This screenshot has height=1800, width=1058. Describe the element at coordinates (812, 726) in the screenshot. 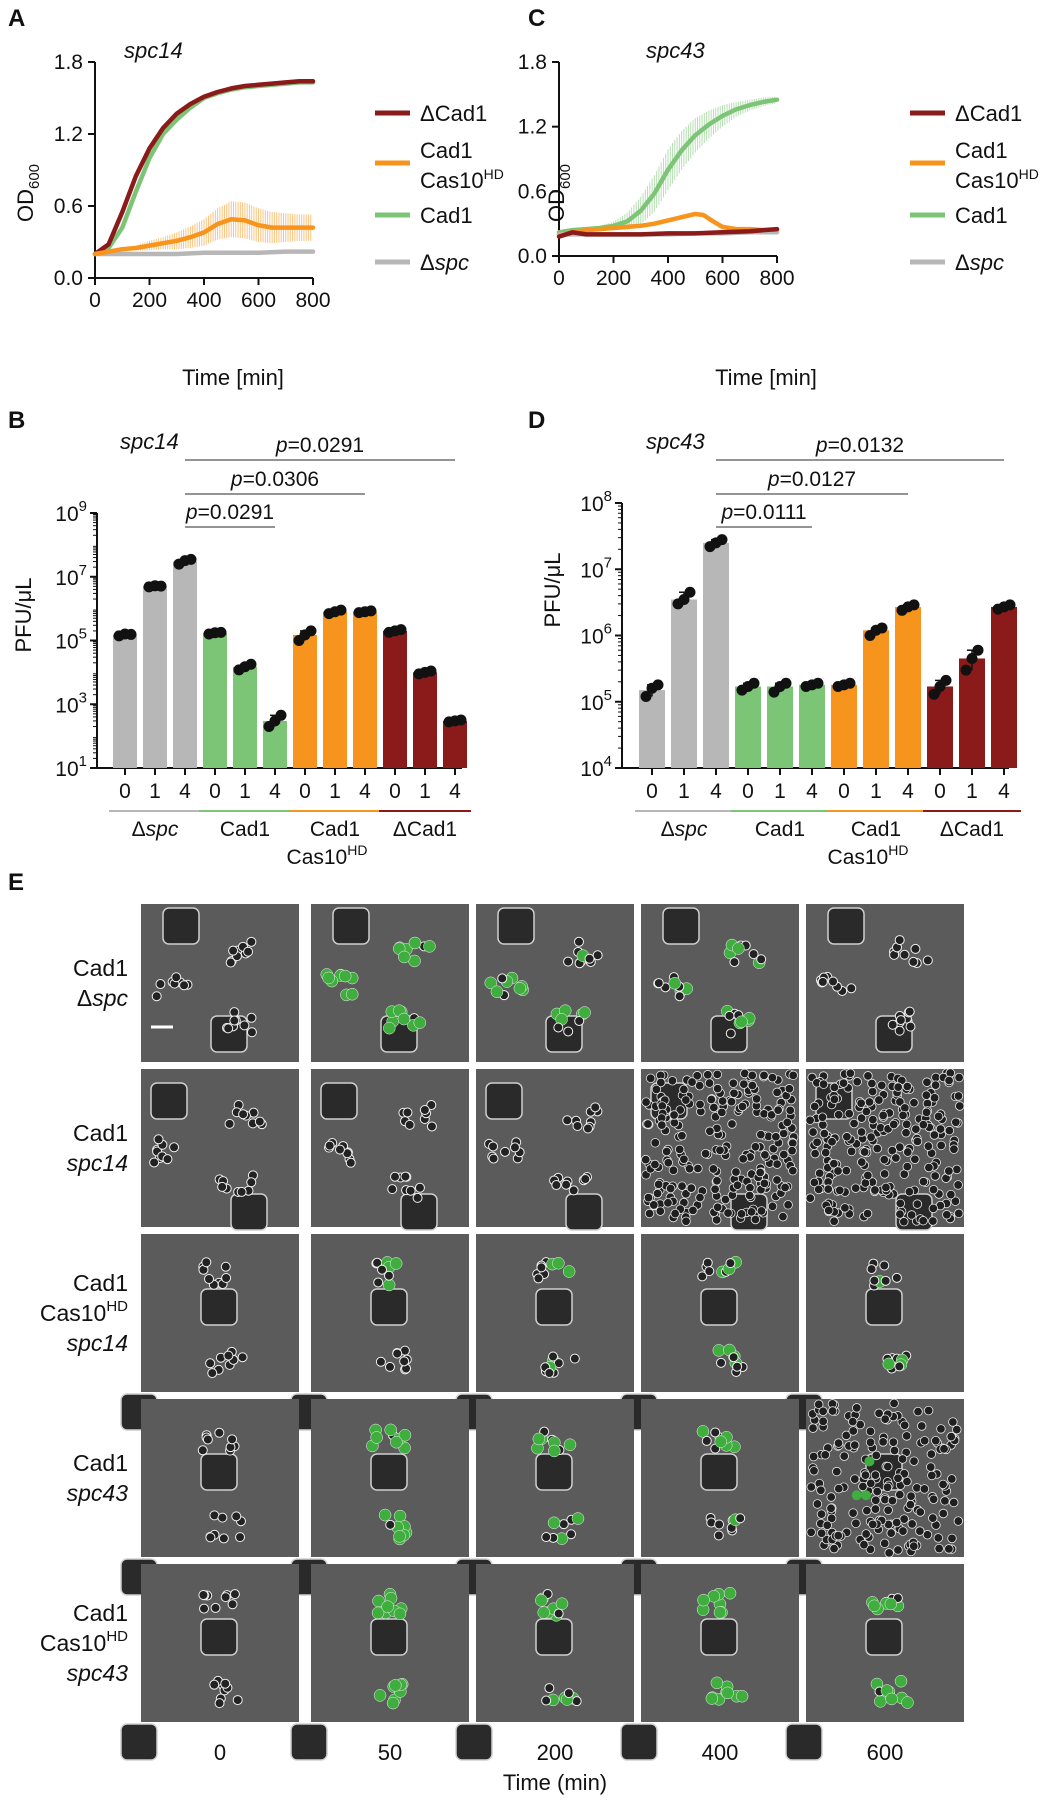

I see `panel-d-bar-cad1` at that location.